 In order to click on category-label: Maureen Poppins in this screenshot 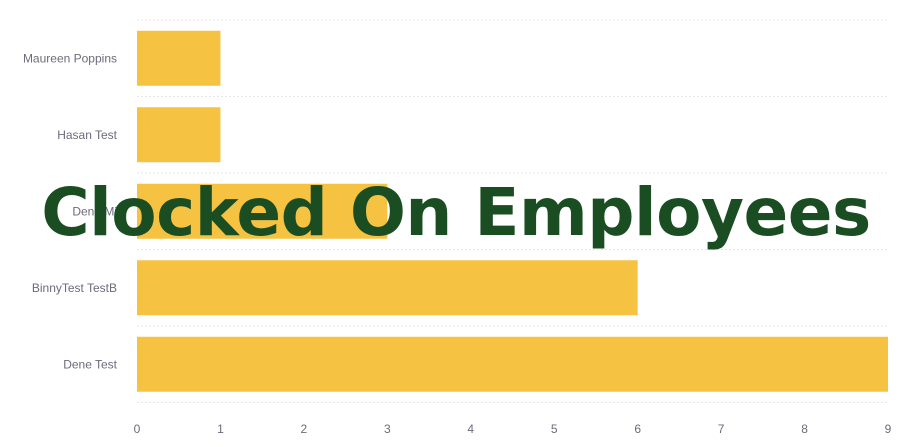, I will do `click(70, 58)`.